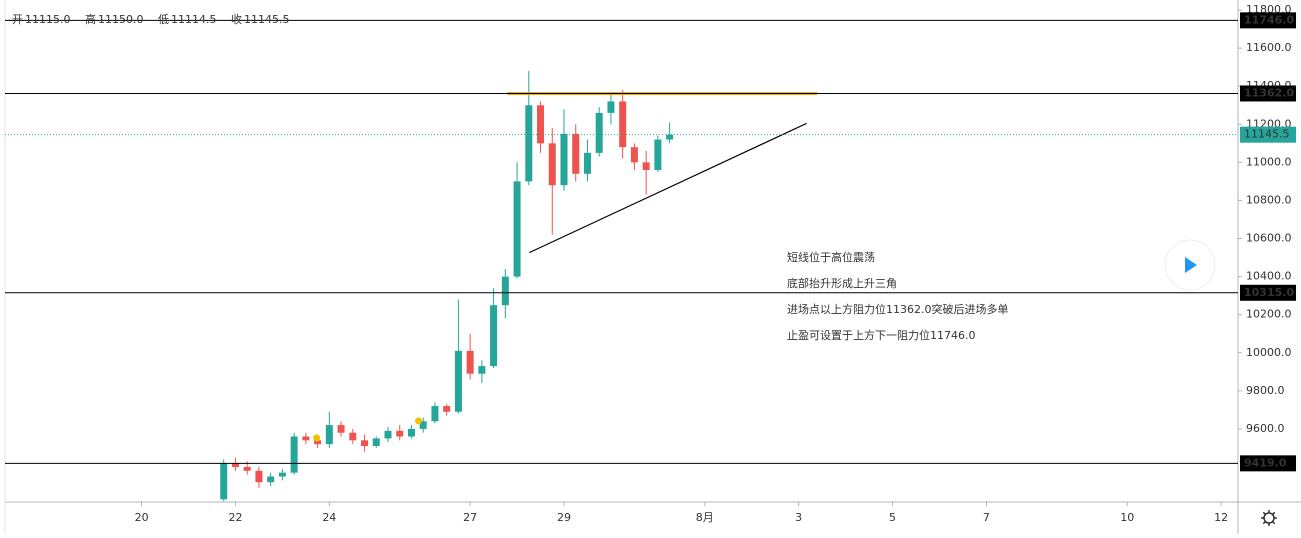  What do you see at coordinates (1265, 428) in the screenshot?
I see `y-tick-label: 9600.0` at bounding box center [1265, 428].